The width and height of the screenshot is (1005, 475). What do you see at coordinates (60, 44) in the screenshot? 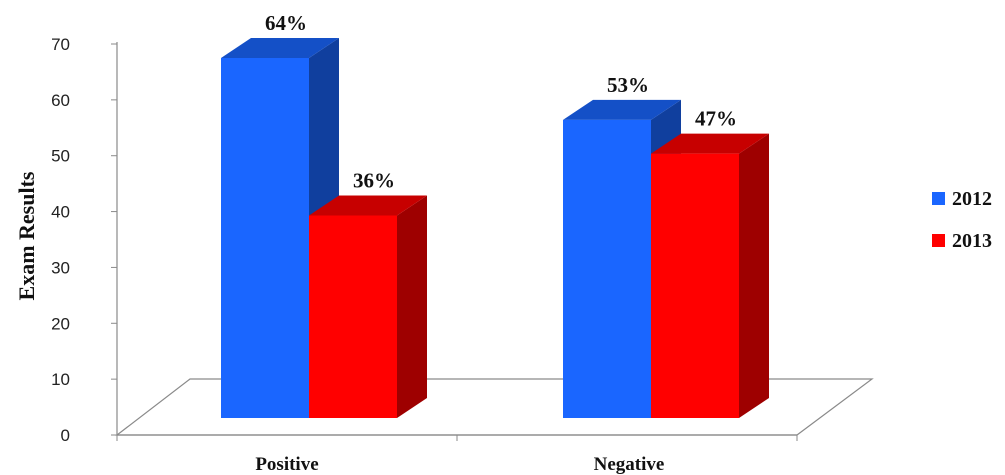
I see `y-tick-label: 70` at bounding box center [60, 44].